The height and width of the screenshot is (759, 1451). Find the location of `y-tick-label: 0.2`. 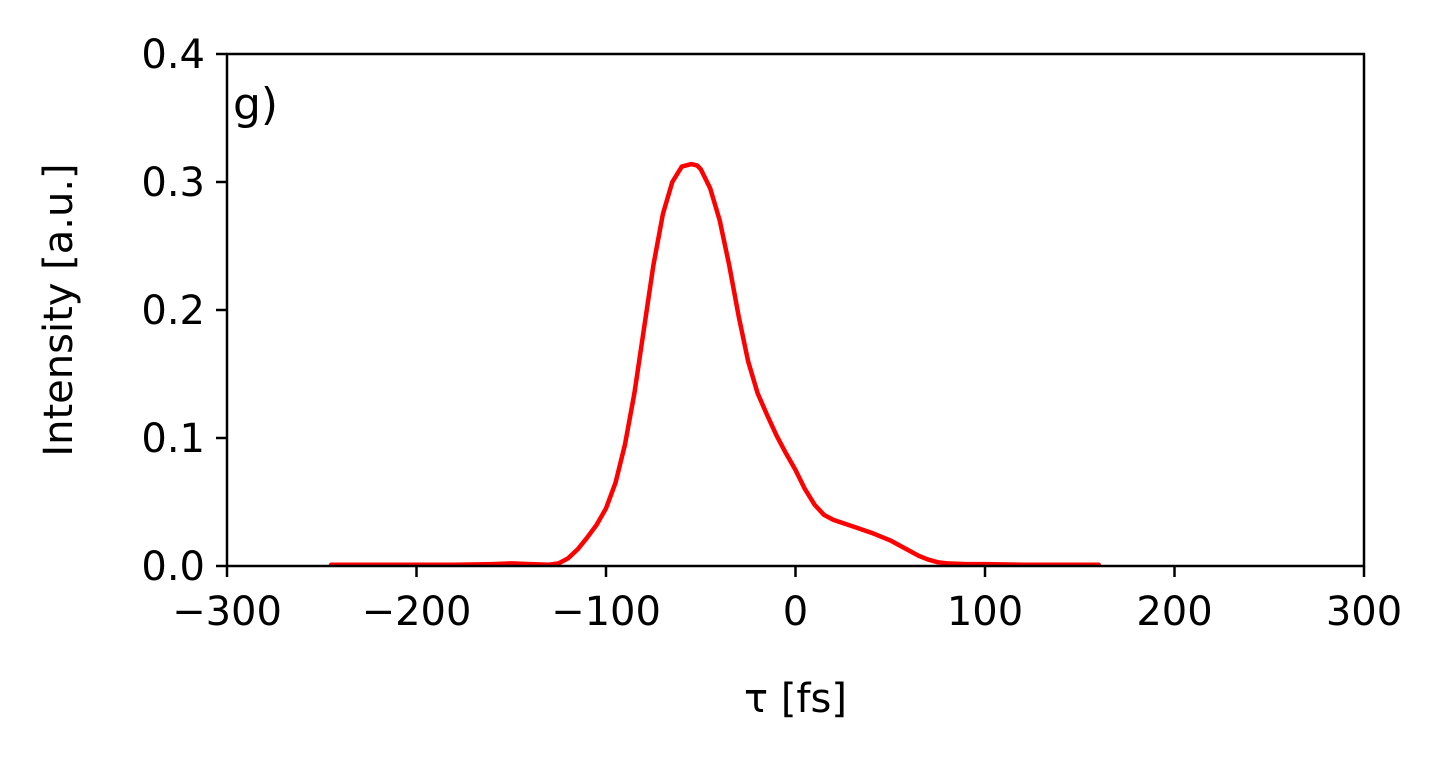

y-tick-label: 0.2 is located at coordinates (173, 311).